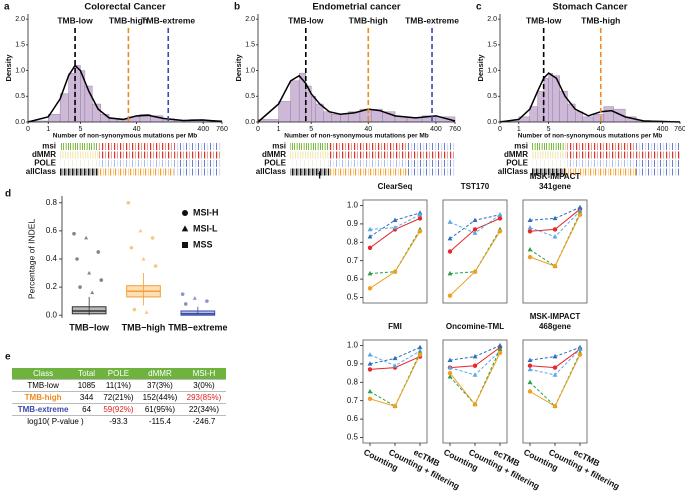 This screenshot has height=495, width=685. What do you see at coordinates (89, 327) in the screenshot?
I see `category-label: TMB−low` at bounding box center [89, 327].